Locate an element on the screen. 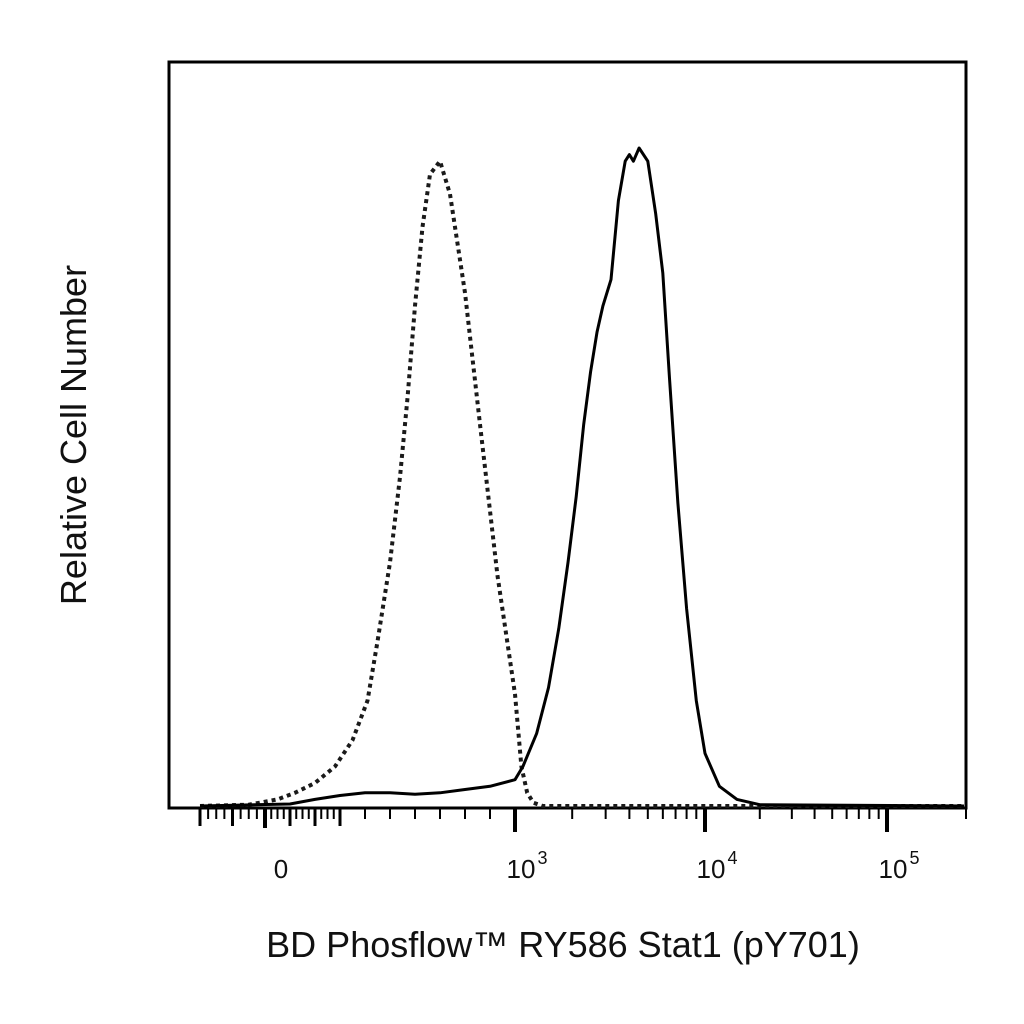 The image size is (1024, 1024). x-tick-label: 10 5 is located at coordinates (899, 866).